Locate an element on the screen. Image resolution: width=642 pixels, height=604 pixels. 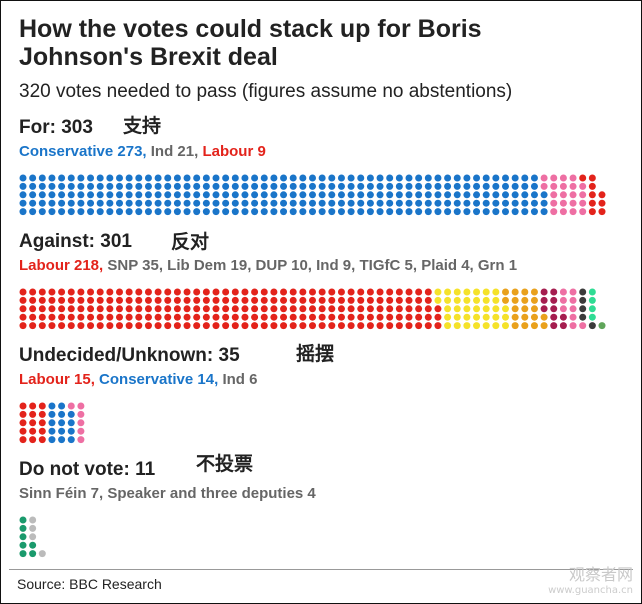
legend-entry: Labour 9 is located at coordinates (234, 151).